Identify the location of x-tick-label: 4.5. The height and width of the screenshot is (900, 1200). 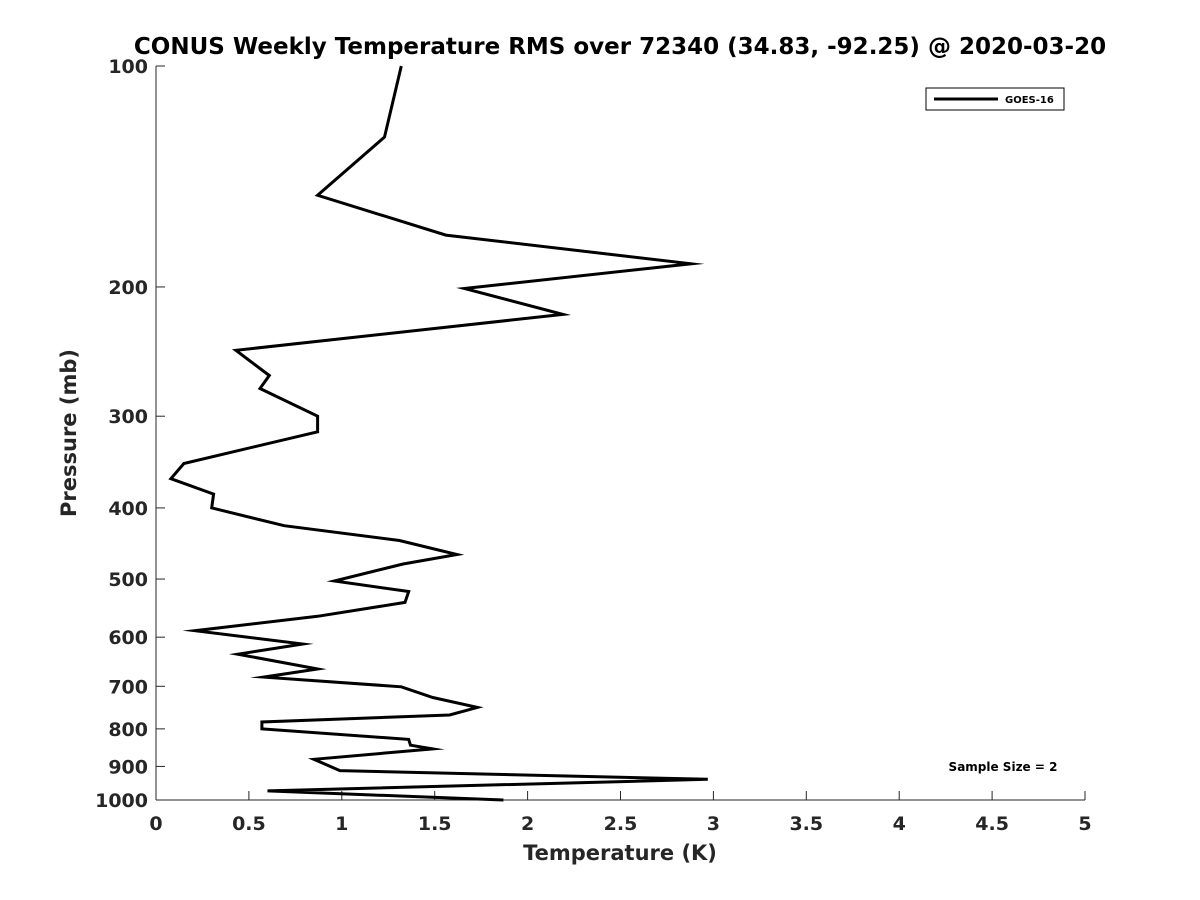
(992, 824).